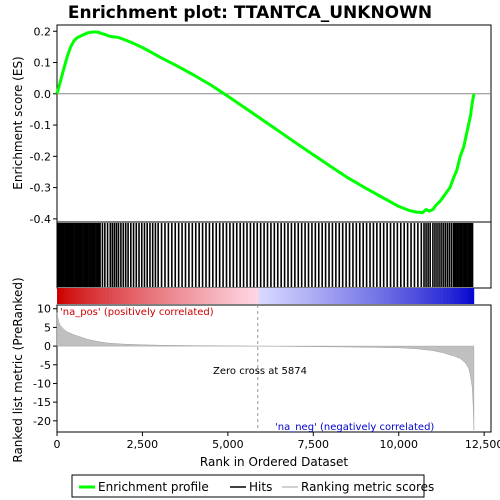  I want to click on pos-annotation: 'na_pos' (positively correlated), so click(137, 312).